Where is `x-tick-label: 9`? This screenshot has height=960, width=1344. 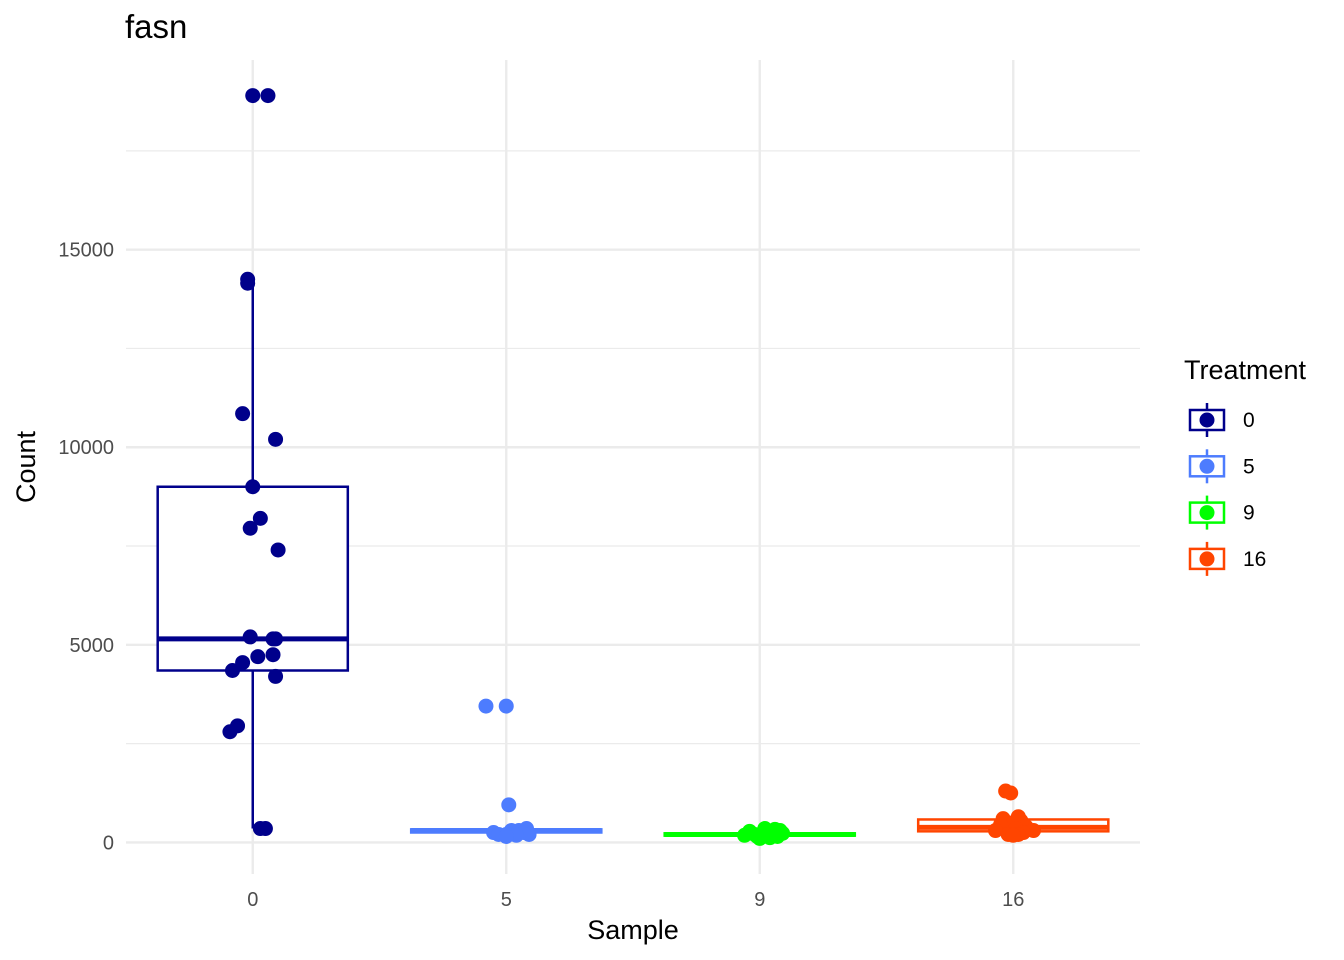 x-tick-label: 9 is located at coordinates (759, 900).